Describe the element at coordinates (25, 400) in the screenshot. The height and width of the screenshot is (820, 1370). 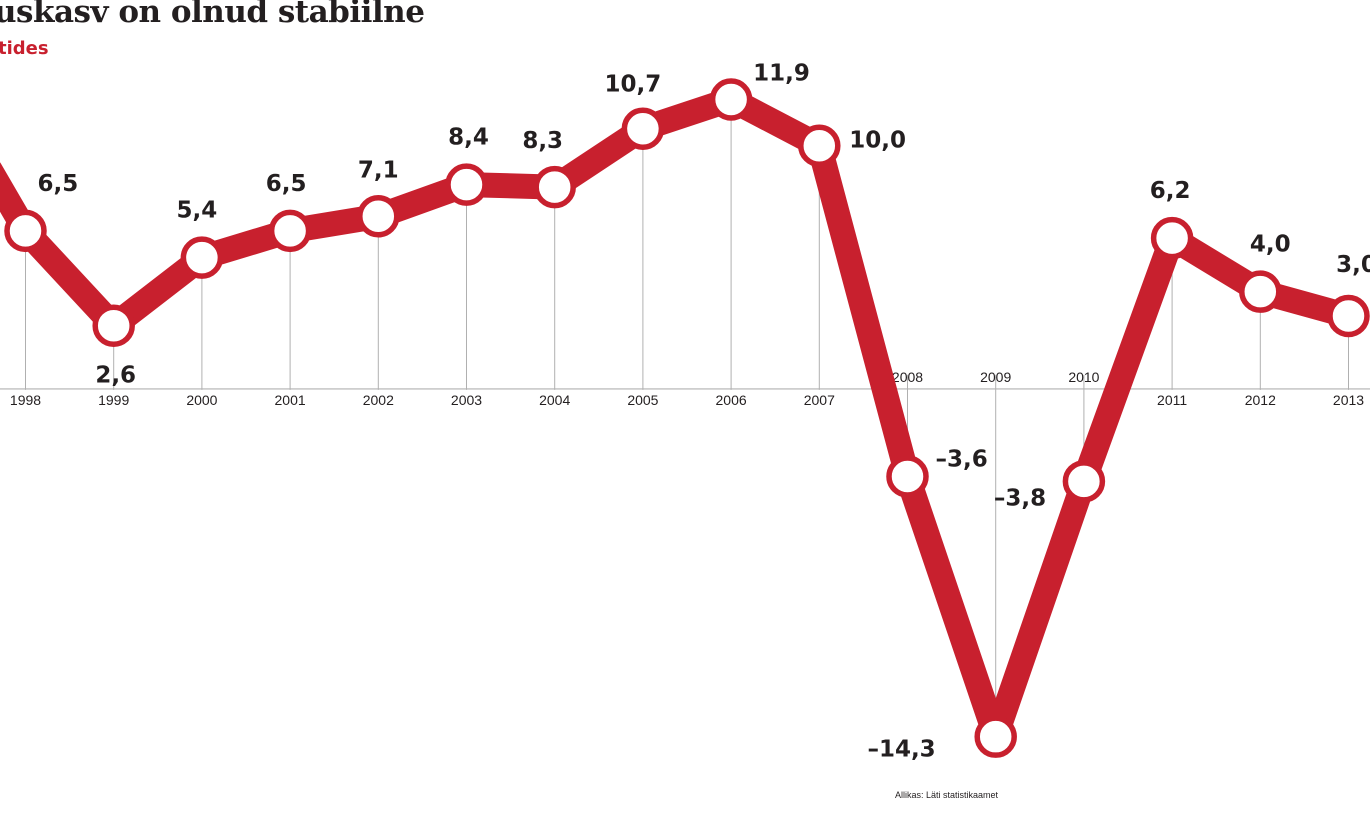
I see `x-tick-label: 1998` at that location.